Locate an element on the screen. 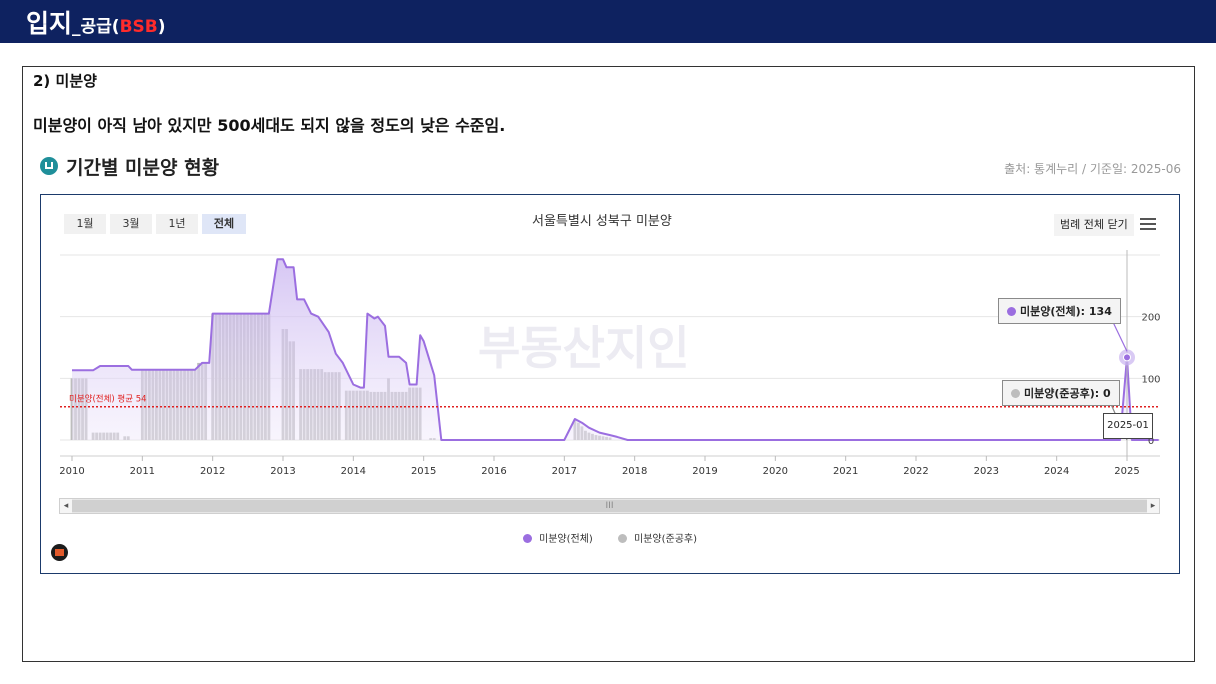 Image resolution: width=1216 pixels, height=684 pixels. x-tick-label: 2020 is located at coordinates (775, 471).